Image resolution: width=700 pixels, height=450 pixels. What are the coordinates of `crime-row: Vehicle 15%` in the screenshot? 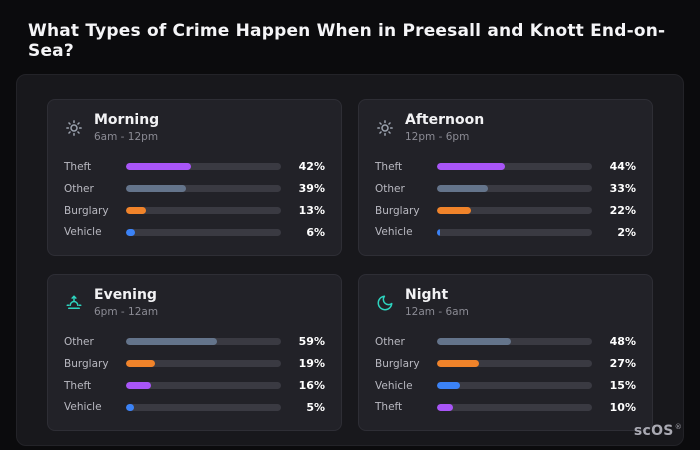 It's located at (505, 385).